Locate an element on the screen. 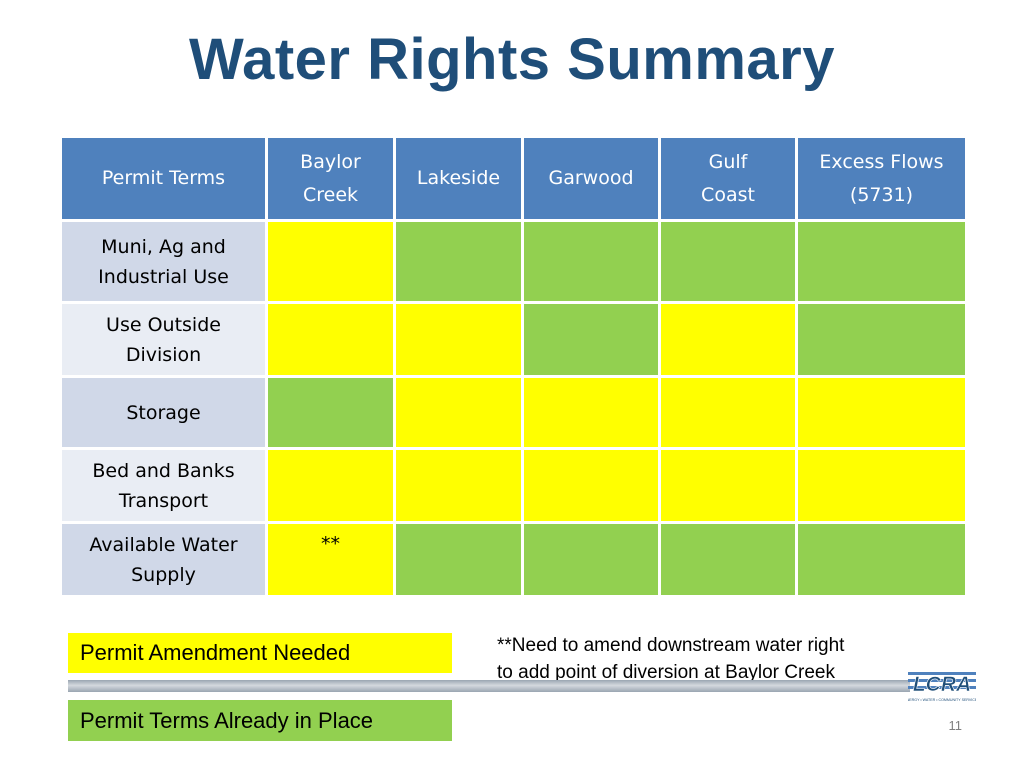  row-label-text: Available Water is located at coordinates (163, 544).